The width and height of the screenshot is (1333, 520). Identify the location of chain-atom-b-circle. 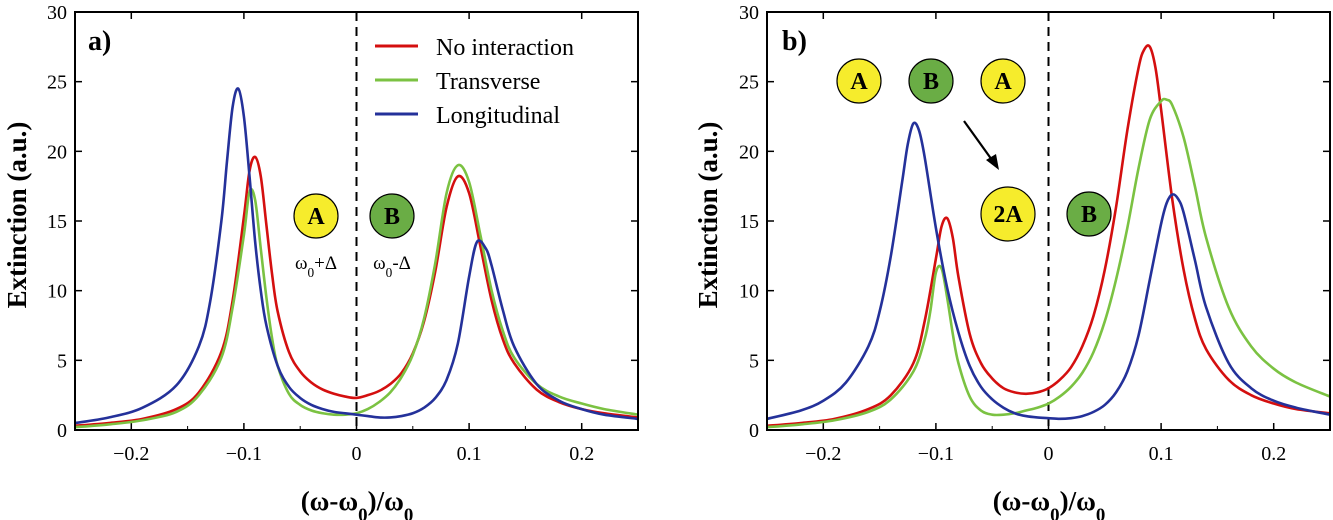
(931, 81).